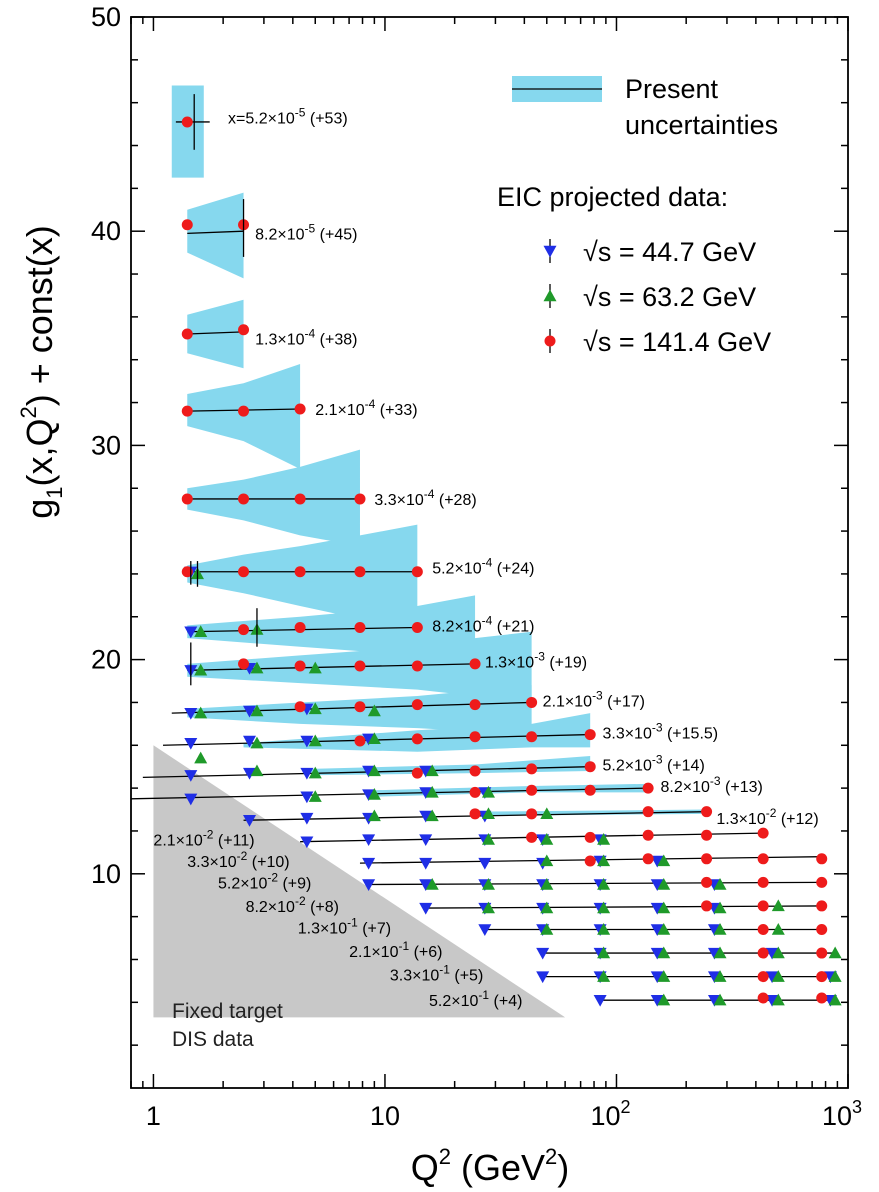 The height and width of the screenshot is (1192, 879). Describe the element at coordinates (288, 117) in the screenshot. I see `series-label: x=5.2×10-5 (+53)` at that location.